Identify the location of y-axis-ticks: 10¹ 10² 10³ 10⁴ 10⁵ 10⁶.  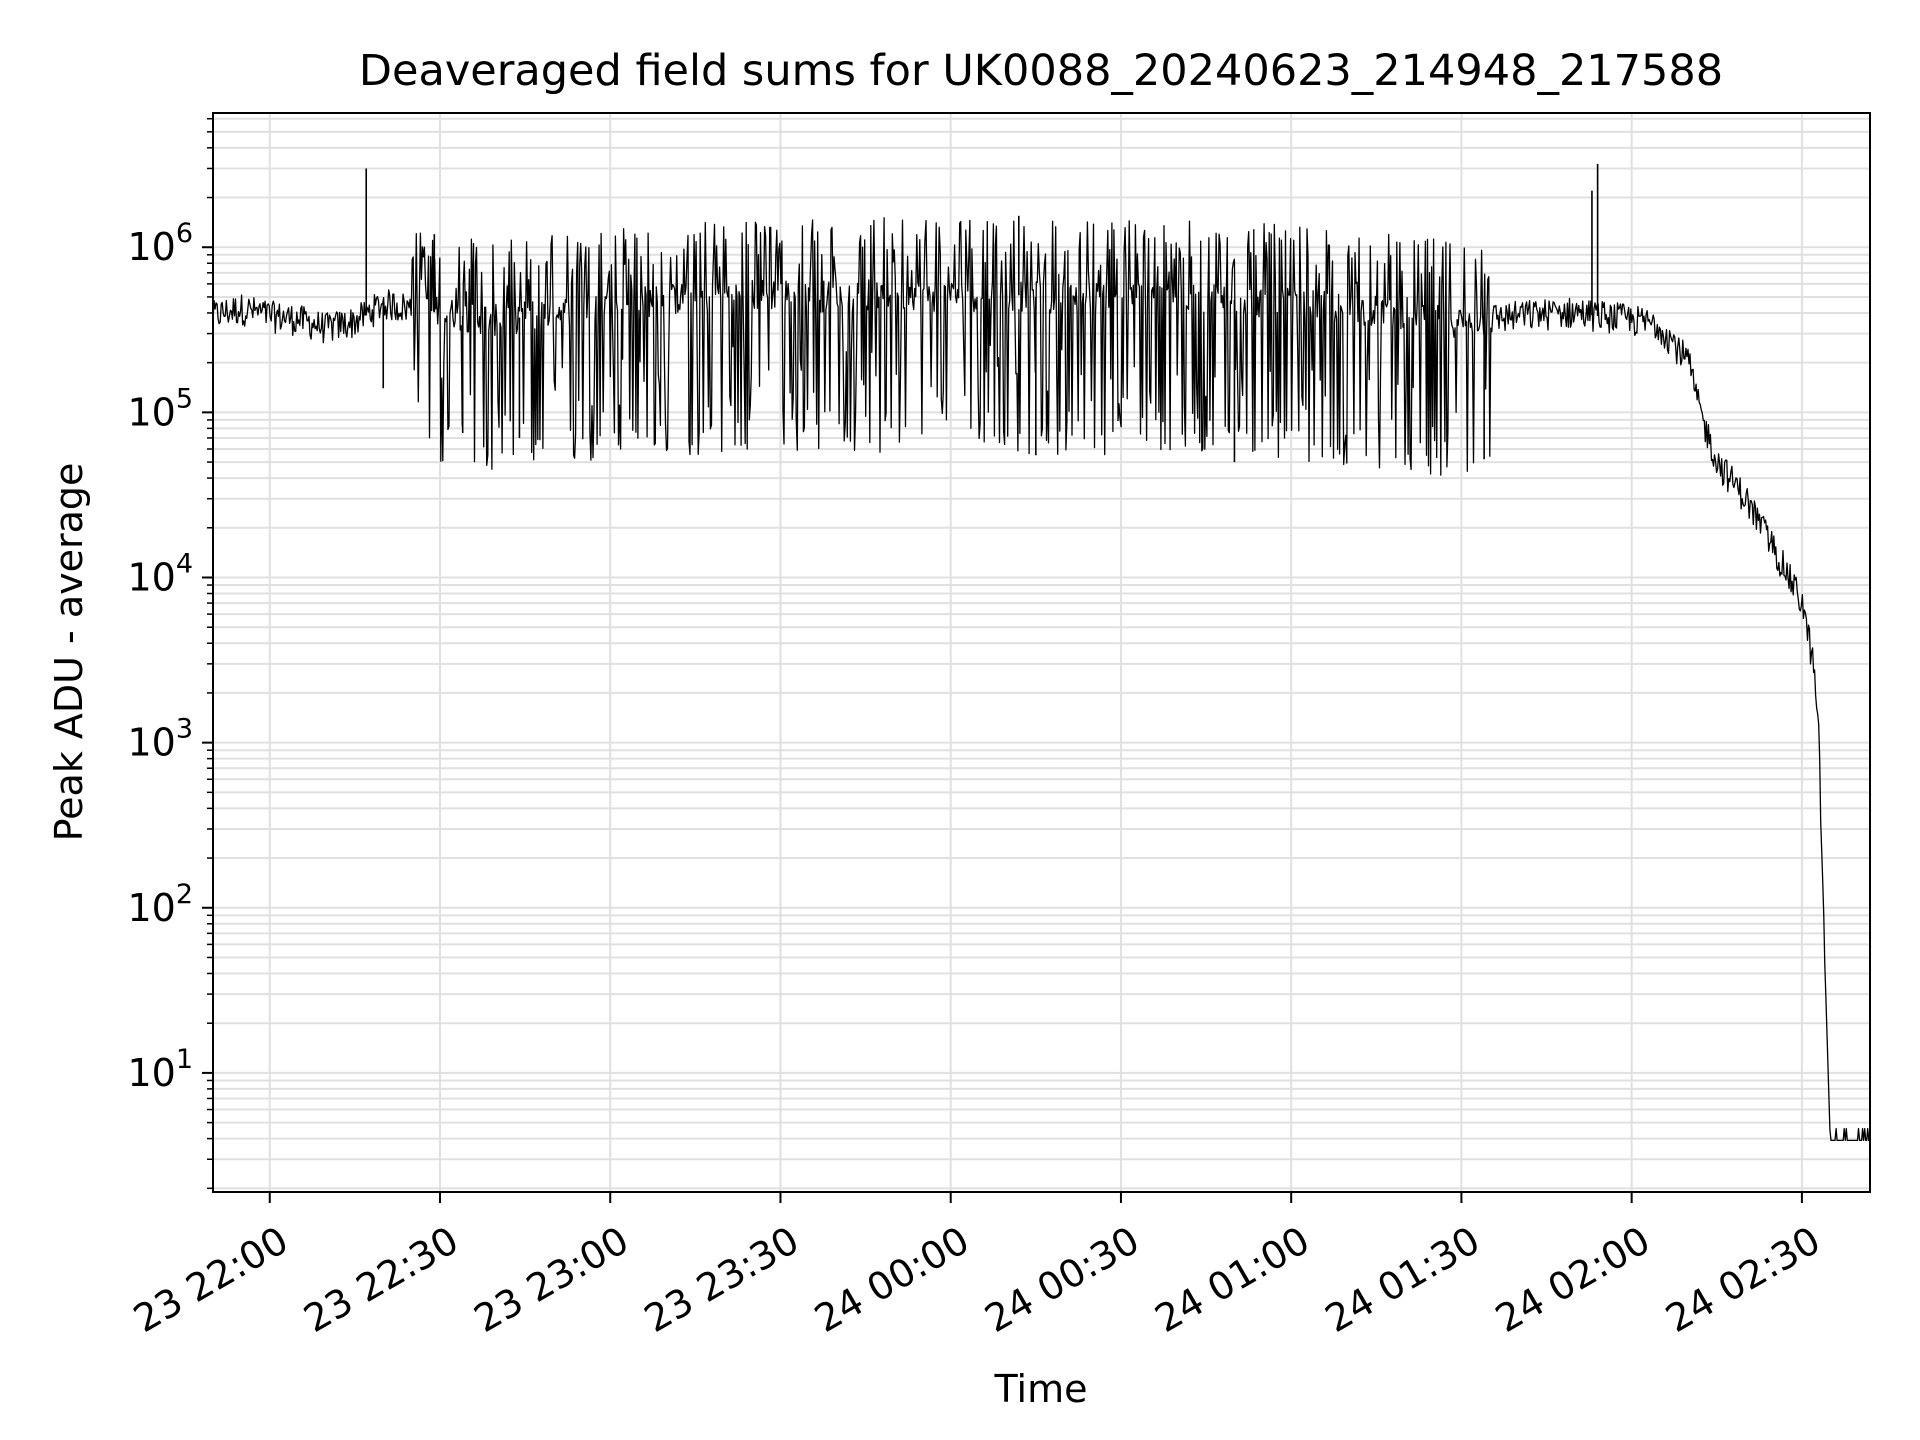
(170, 653).